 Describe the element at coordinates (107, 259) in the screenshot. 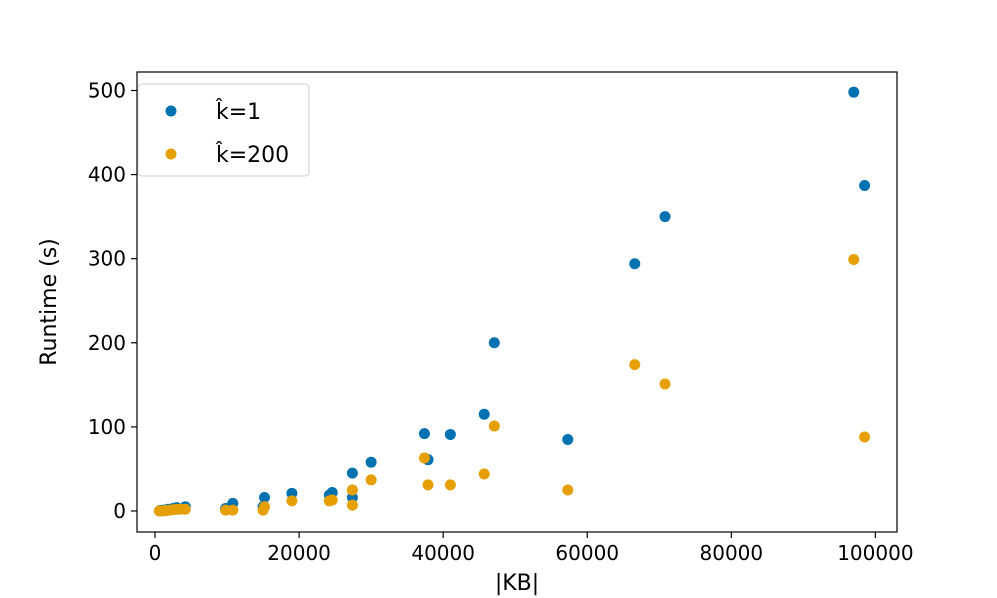

I see `y-tick-label: 300` at that location.